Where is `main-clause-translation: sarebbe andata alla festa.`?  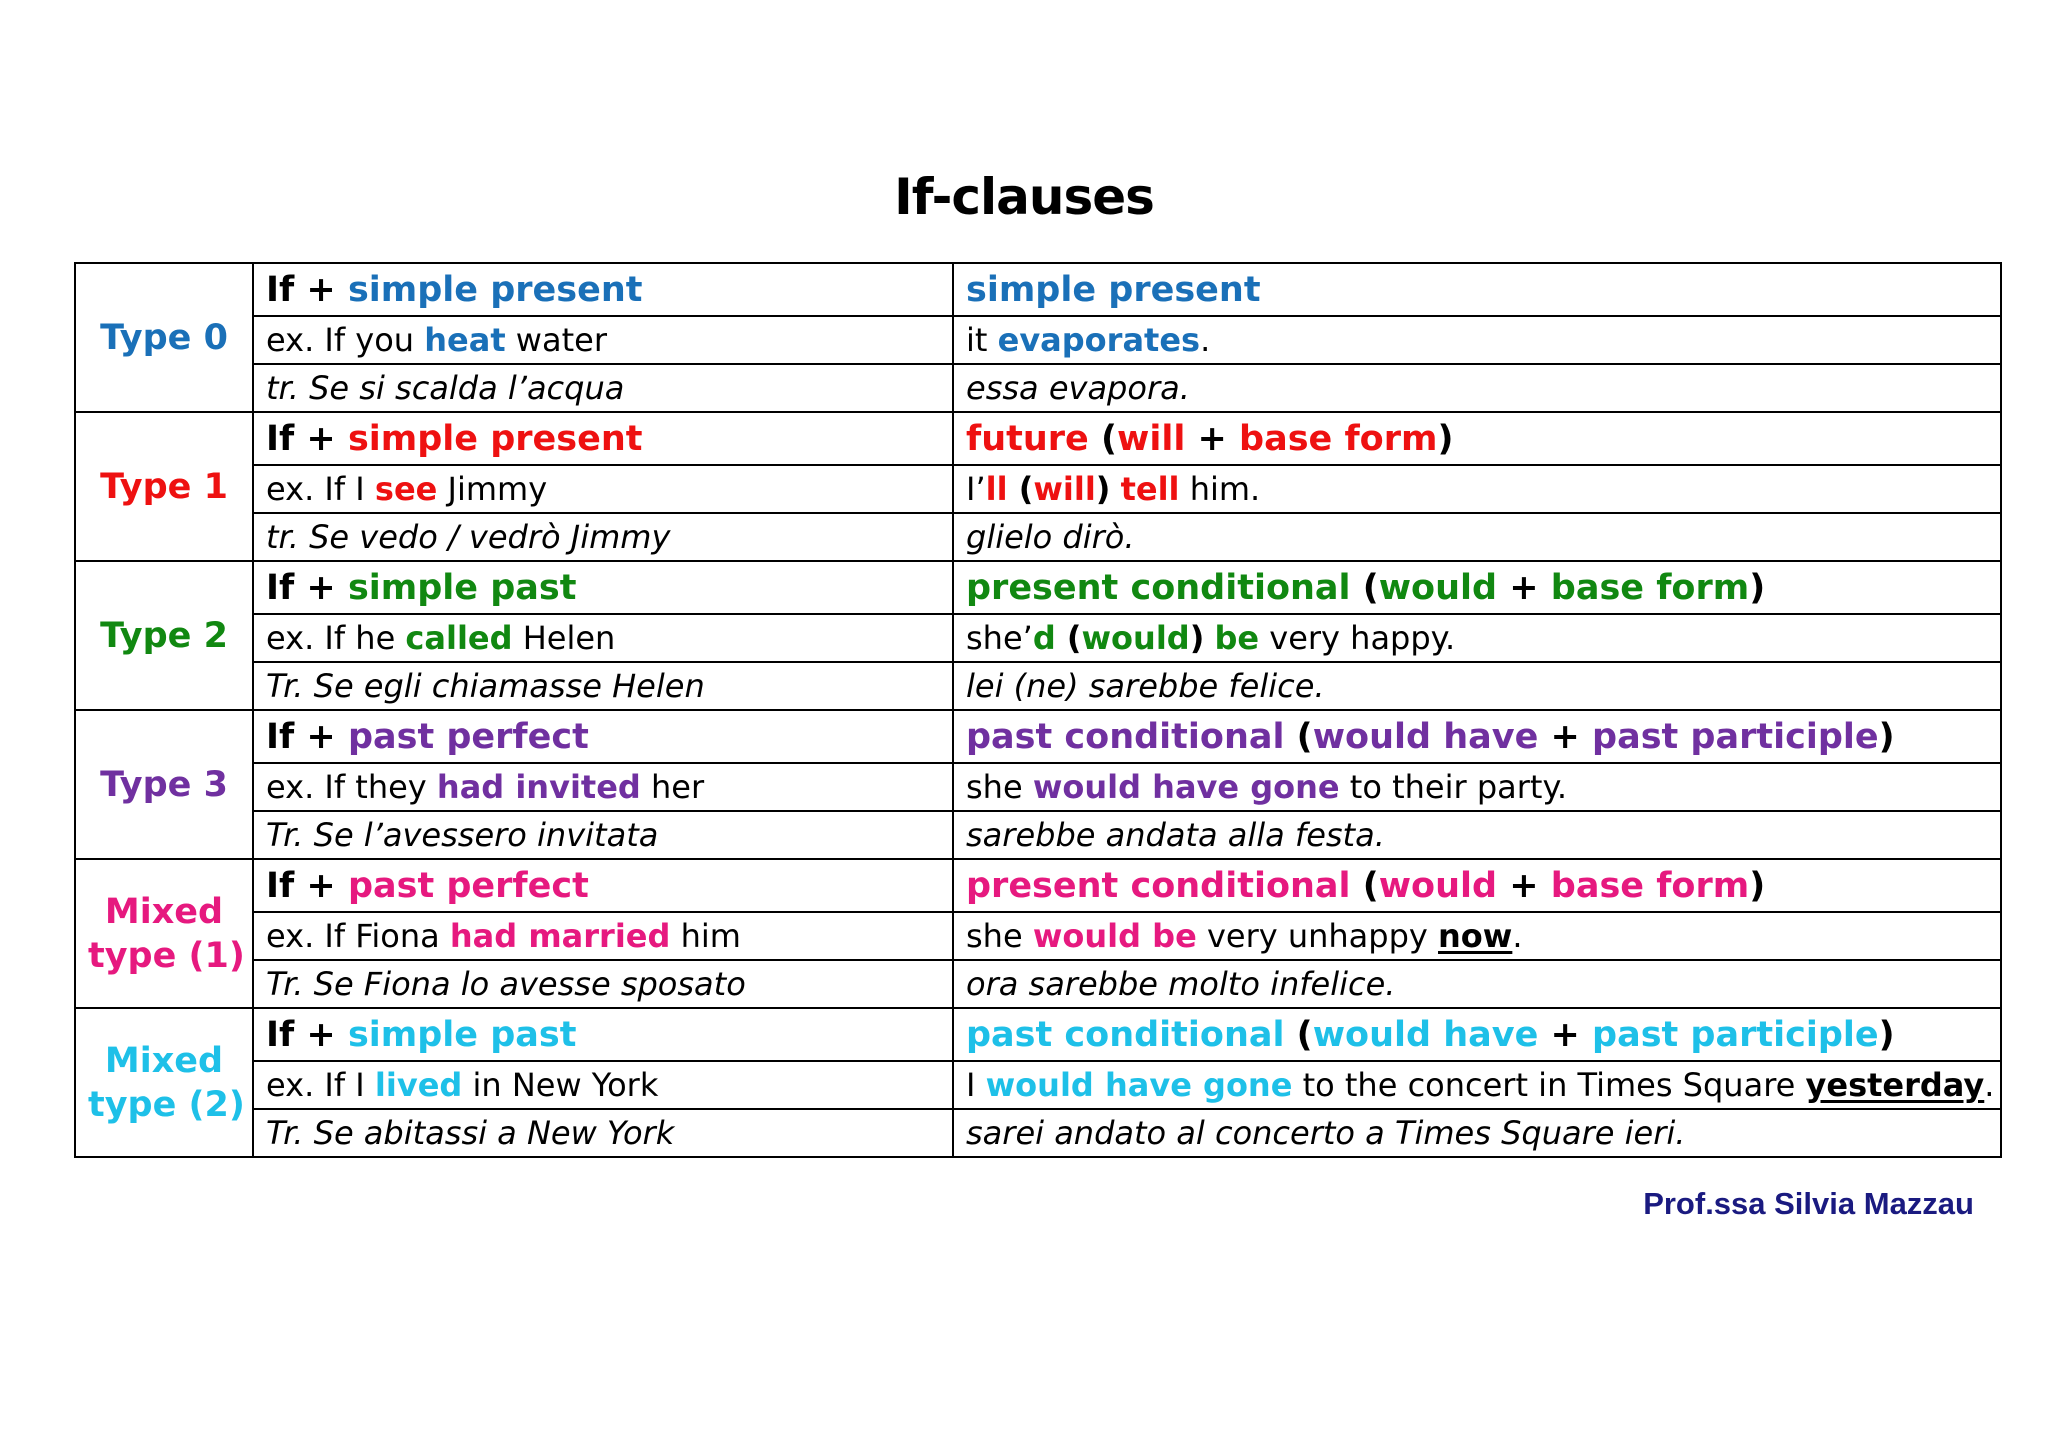 main-clause-translation: sarebbe andata alla festa. is located at coordinates (1477, 835).